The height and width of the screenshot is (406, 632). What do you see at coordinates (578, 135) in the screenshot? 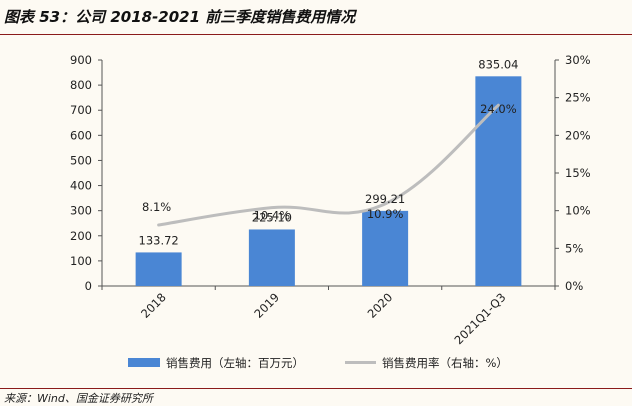
I see `y-right-tick-label: 20%` at bounding box center [578, 135].